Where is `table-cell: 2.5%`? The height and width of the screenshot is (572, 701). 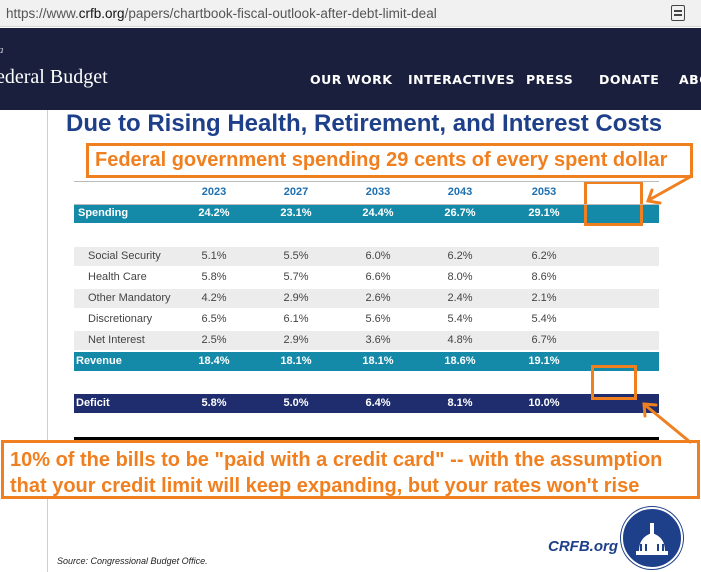
table-cell: 2.5% is located at coordinates (214, 340).